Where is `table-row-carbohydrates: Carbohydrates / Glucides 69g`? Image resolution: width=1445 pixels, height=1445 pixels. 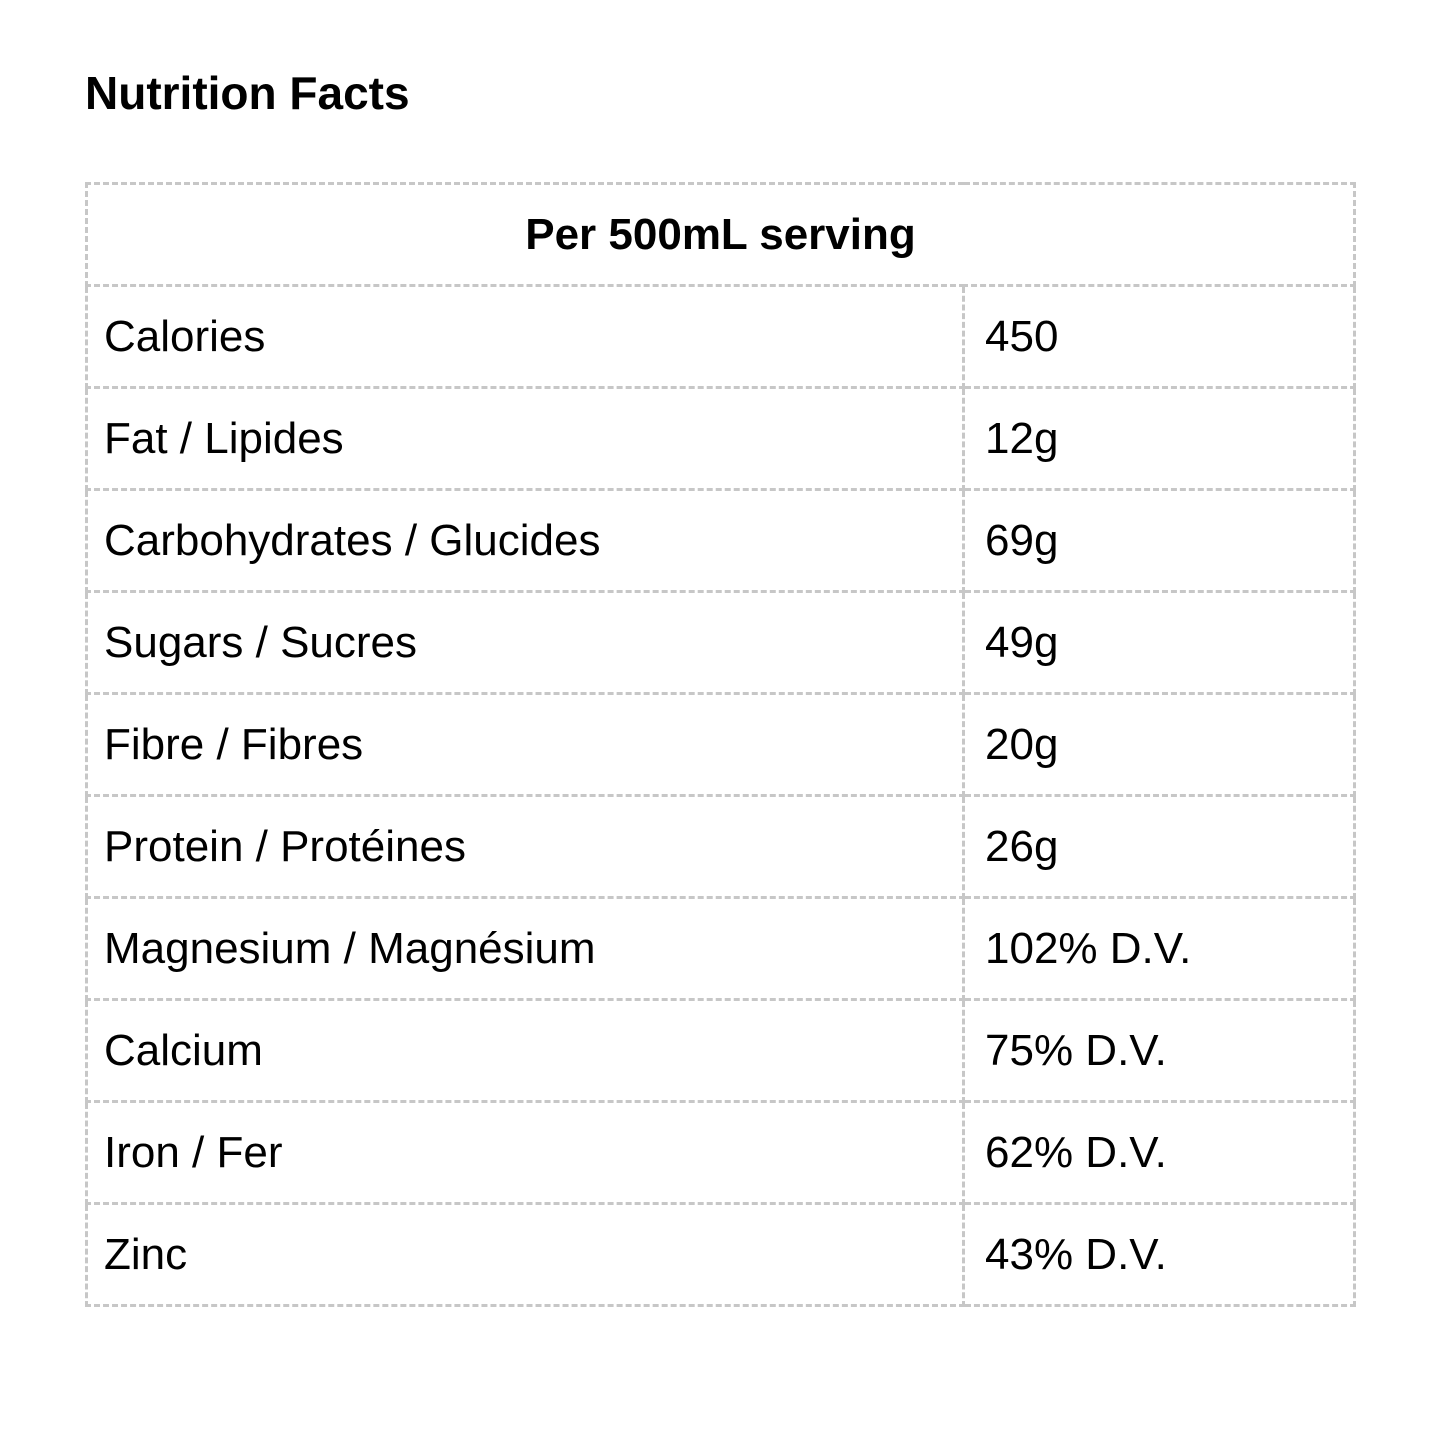 table-row-carbohydrates: Carbohydrates / Glucides 69g is located at coordinates (720, 540).